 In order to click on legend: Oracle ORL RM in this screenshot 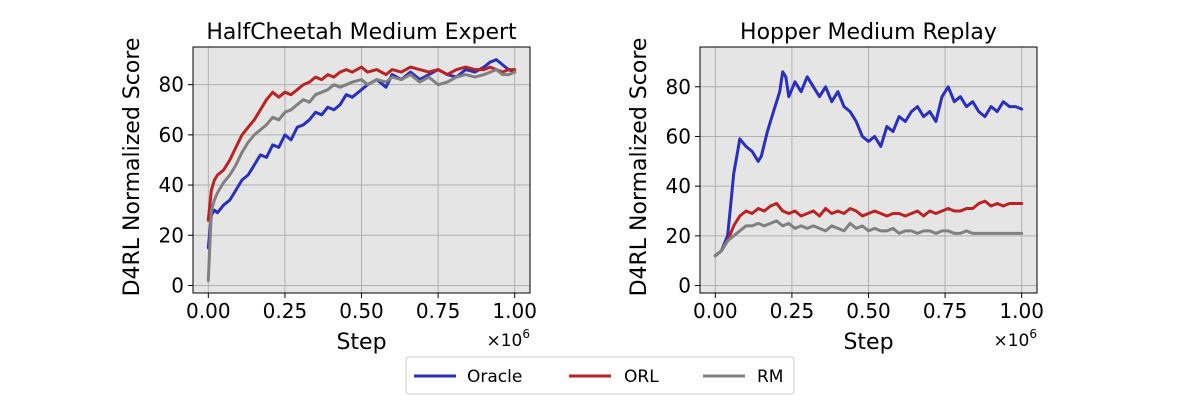, I will do `click(600, 375)`.